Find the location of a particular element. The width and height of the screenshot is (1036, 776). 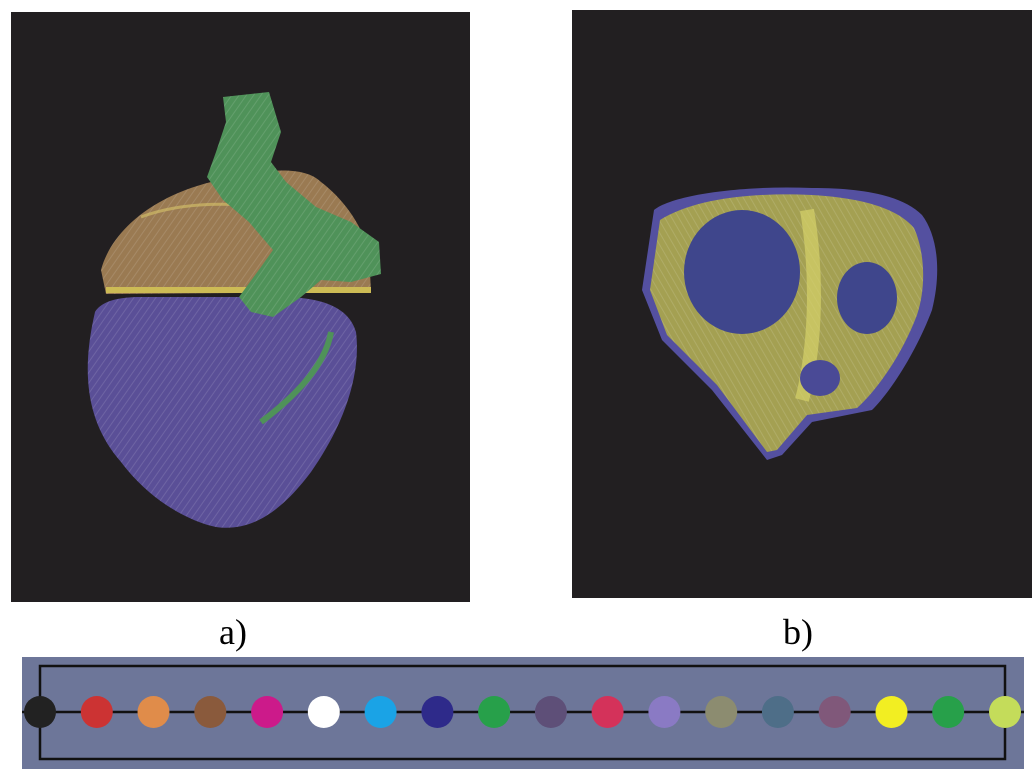

heart-section-illustration is located at coordinates (790, 323).